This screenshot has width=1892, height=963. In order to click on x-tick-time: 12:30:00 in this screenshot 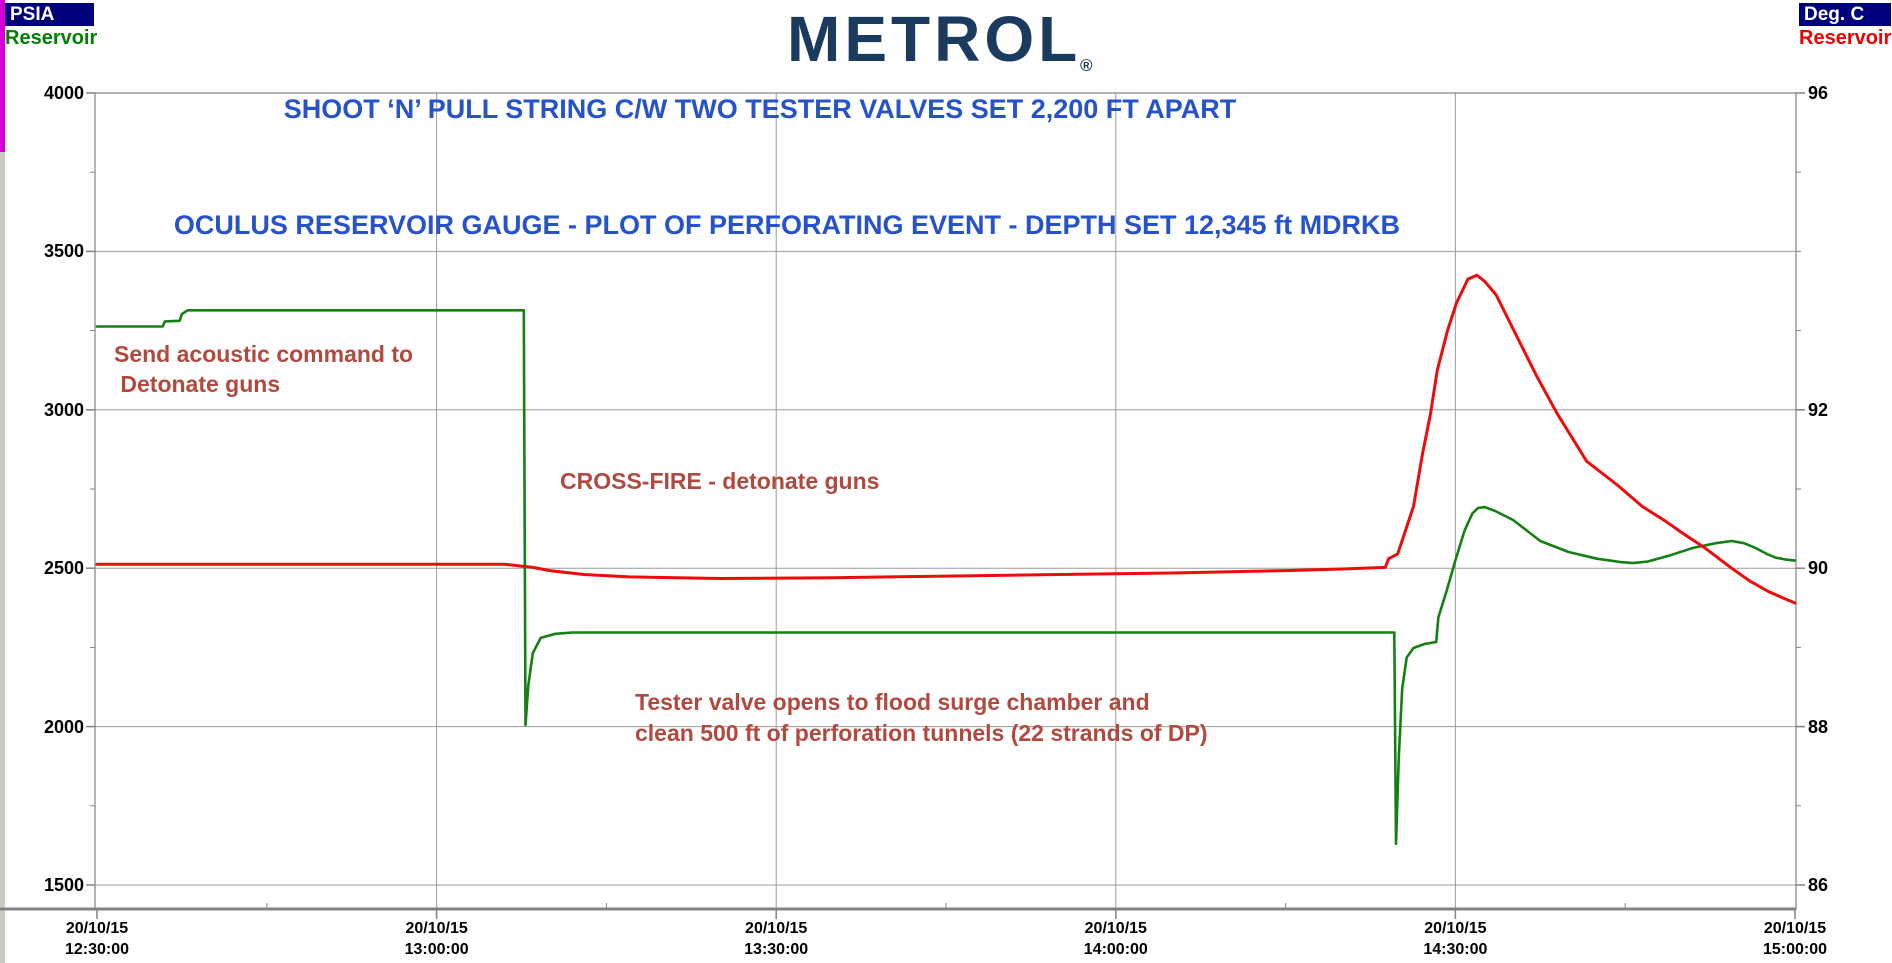, I will do `click(97, 949)`.